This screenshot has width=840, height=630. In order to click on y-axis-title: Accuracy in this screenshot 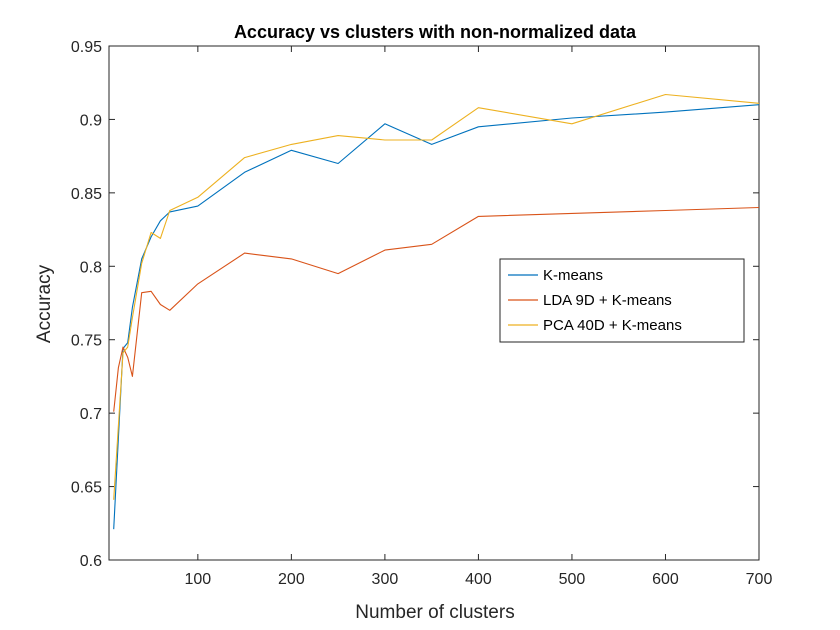, I will do `click(44, 303)`.